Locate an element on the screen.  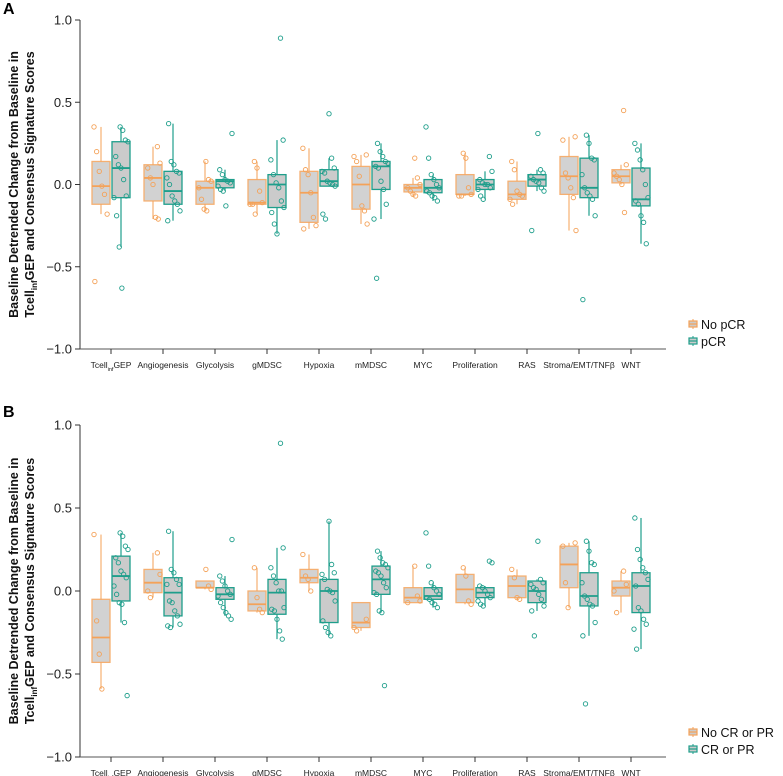
x-tick-label: Stroma/EMT/TNFβ is located at coordinates (579, 772).